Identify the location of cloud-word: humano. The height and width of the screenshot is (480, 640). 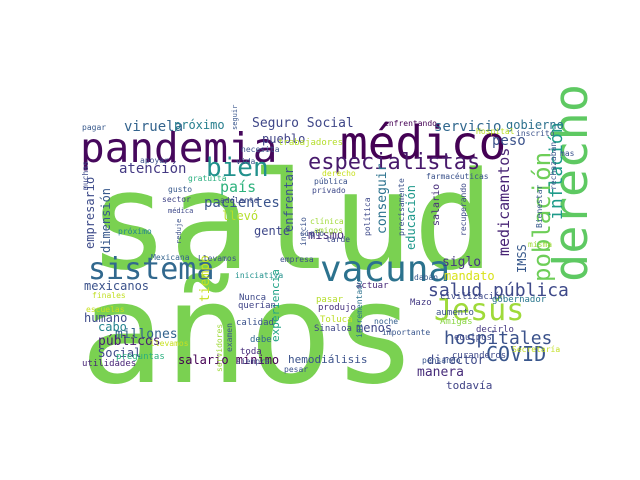
(106, 318).